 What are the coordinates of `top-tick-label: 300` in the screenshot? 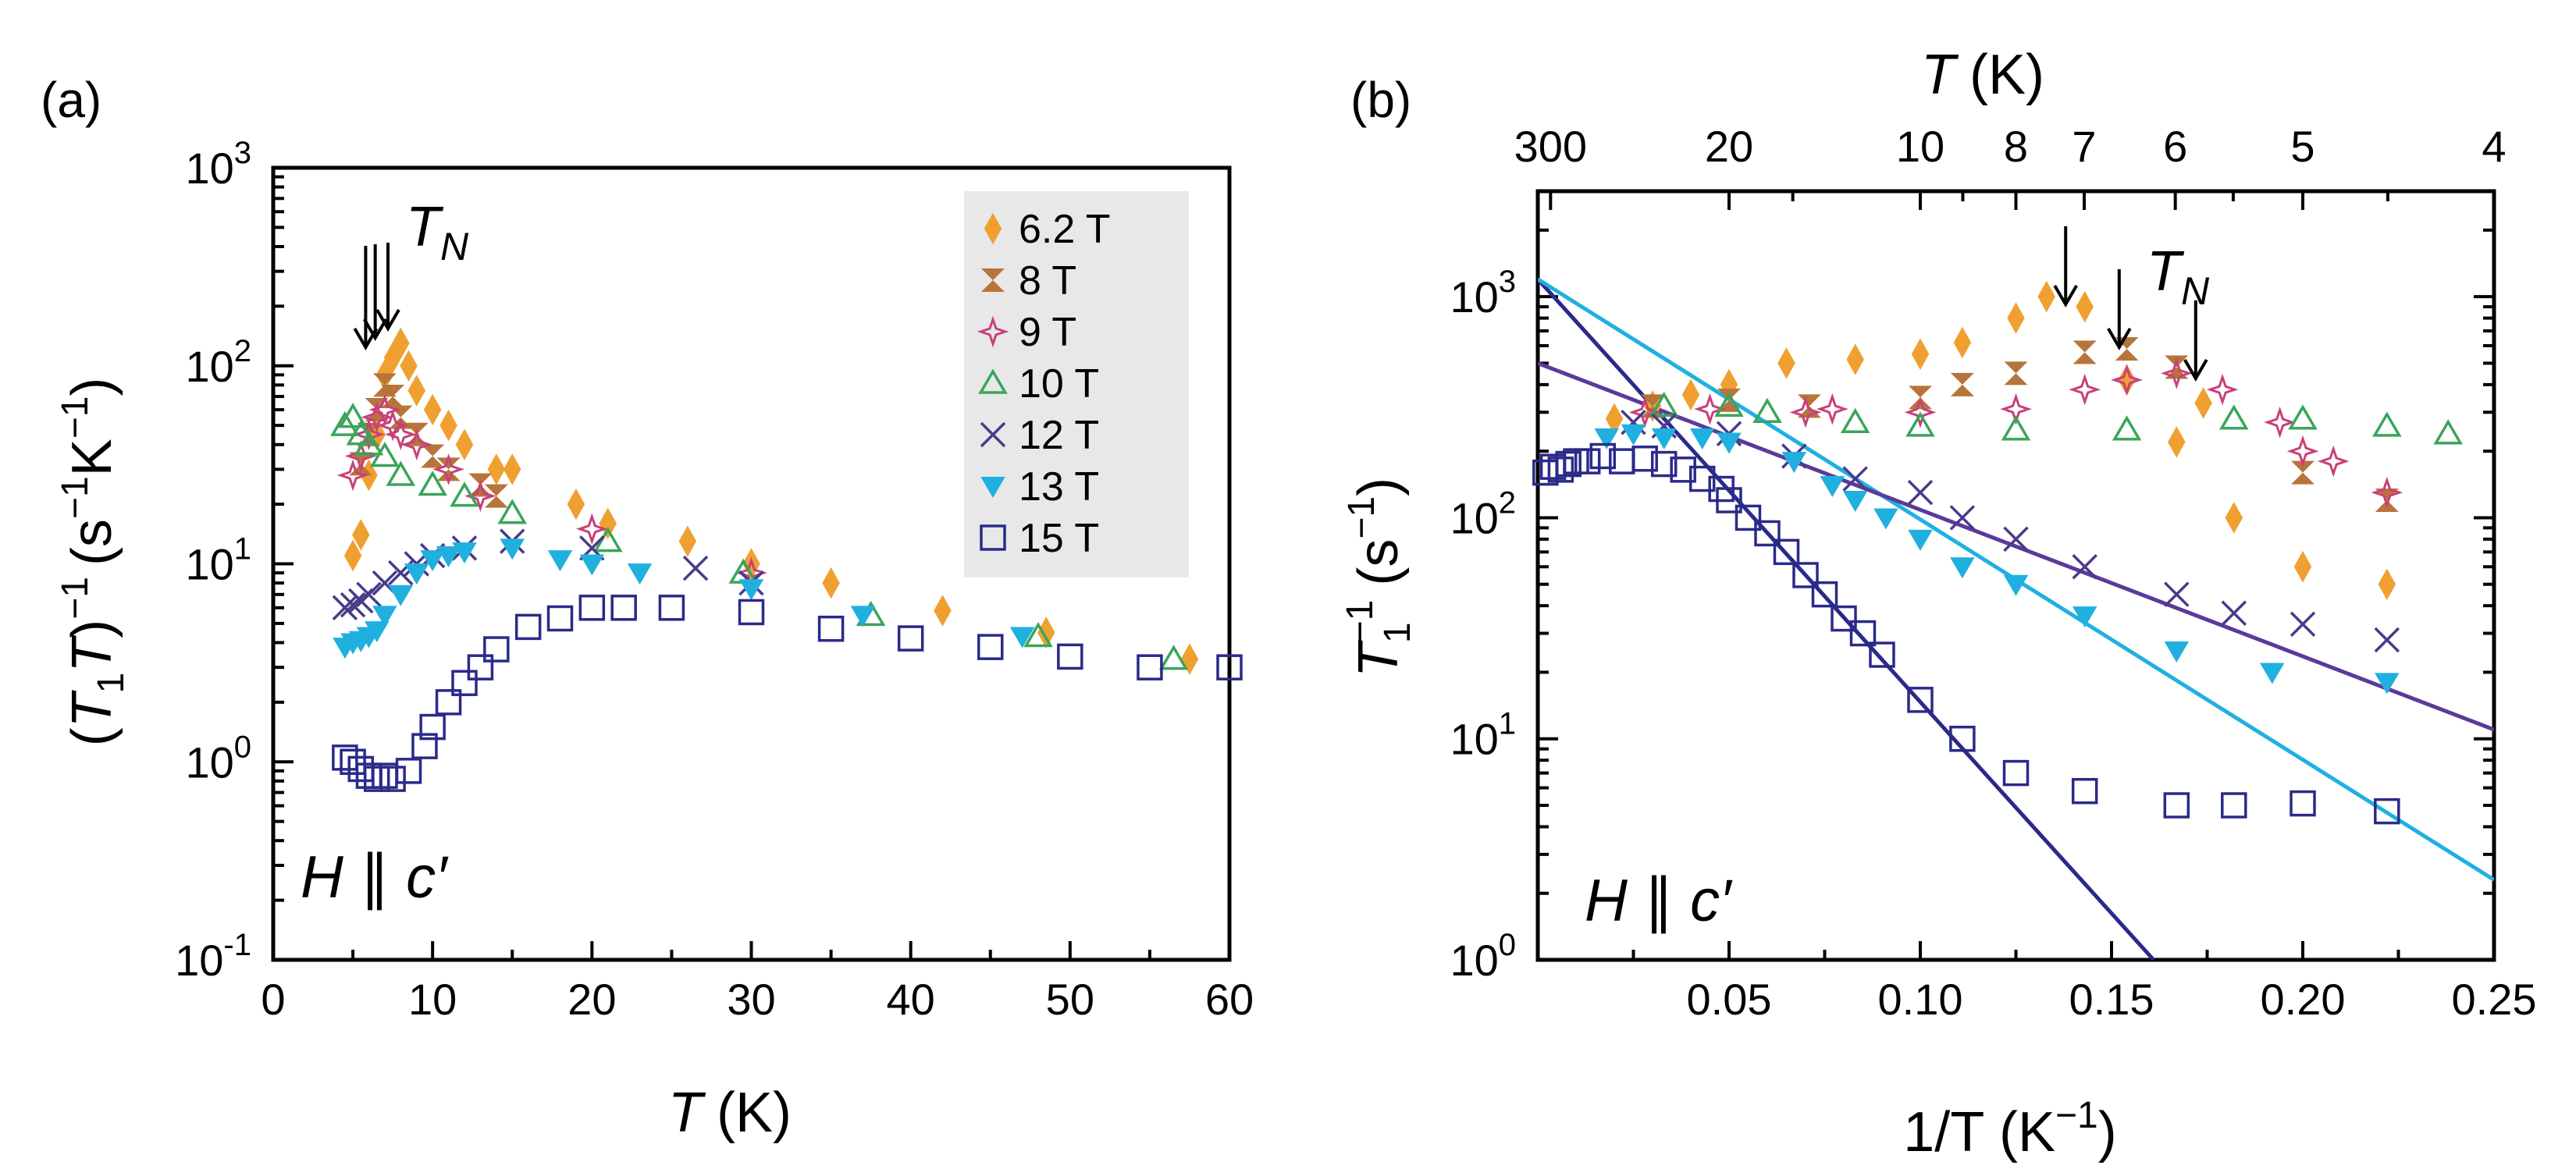 It's located at (1550, 146).